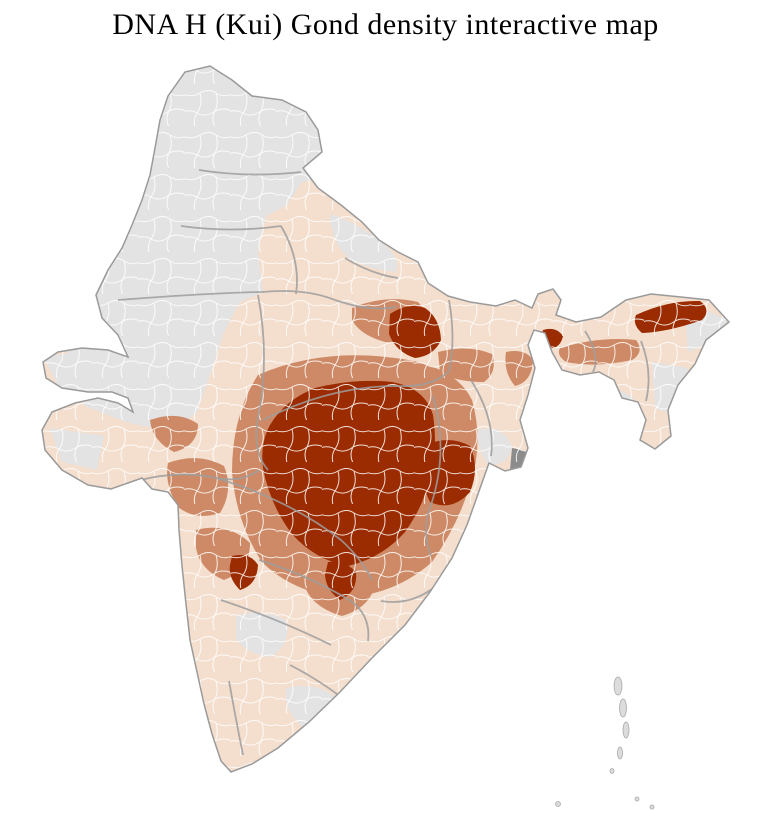  Describe the element at coordinates (385, 24) in the screenshot. I see `map-title: DNA H (Kui) Gond density interactive map` at that location.